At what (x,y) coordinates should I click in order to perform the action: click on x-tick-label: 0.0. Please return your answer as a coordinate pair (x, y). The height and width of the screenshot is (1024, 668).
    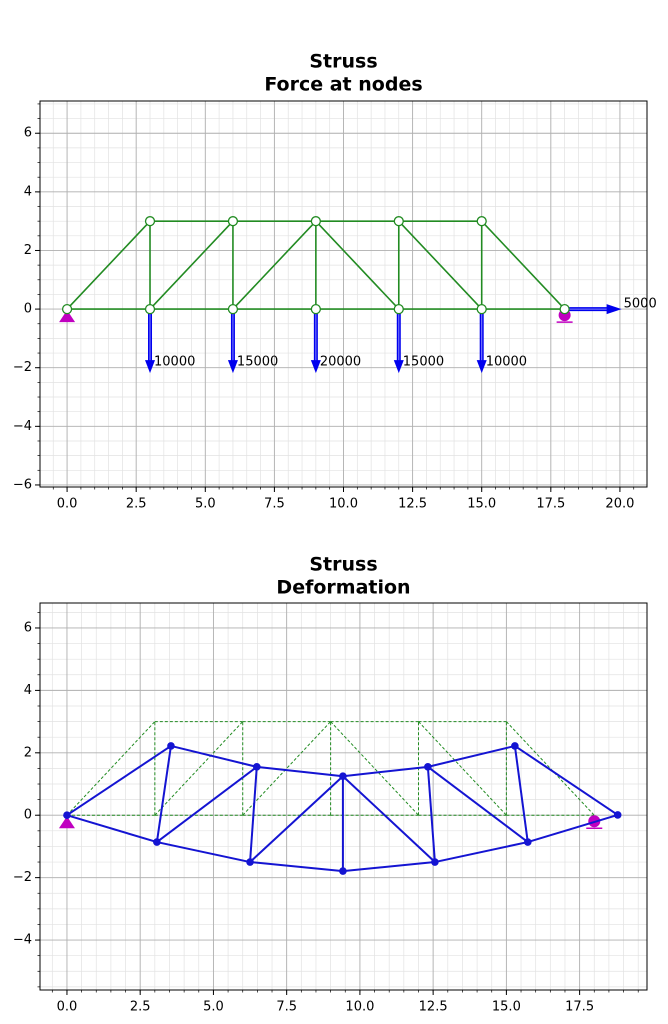
    Looking at the image, I should click on (67, 1007).